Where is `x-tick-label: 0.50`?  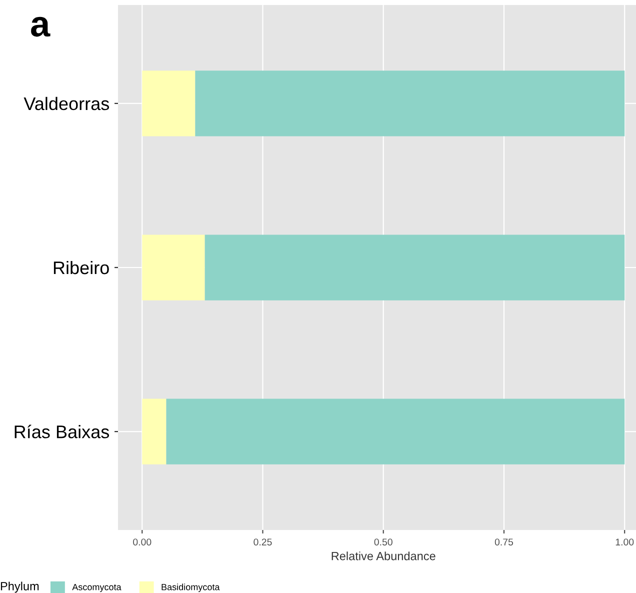 x-tick-label: 0.50 is located at coordinates (383, 542).